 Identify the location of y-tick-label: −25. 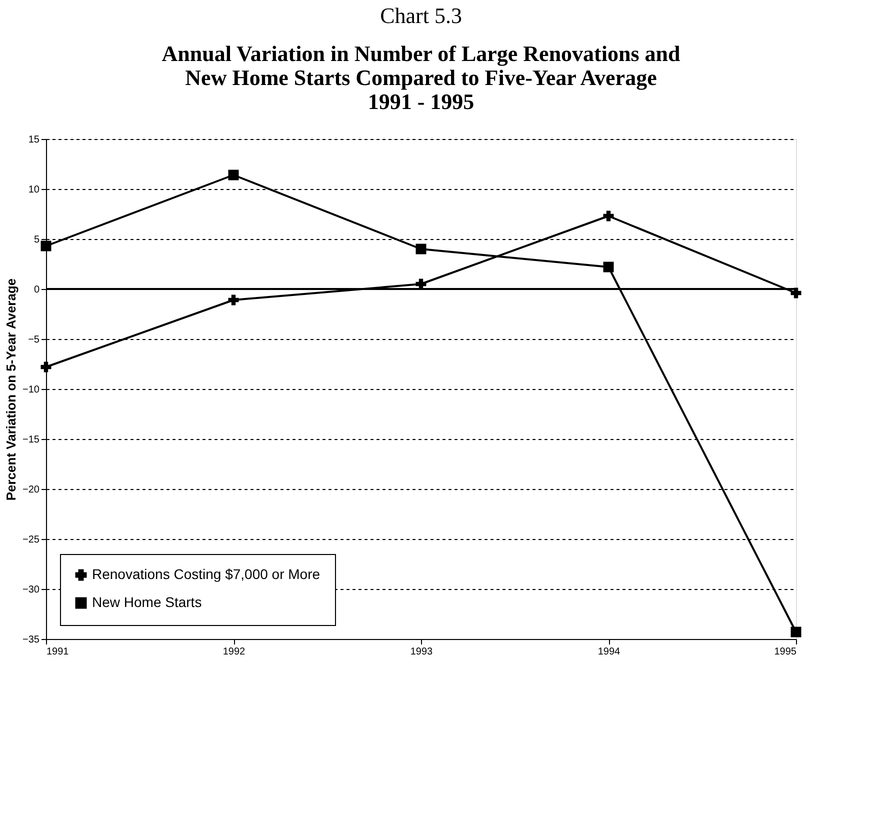
(31, 540).